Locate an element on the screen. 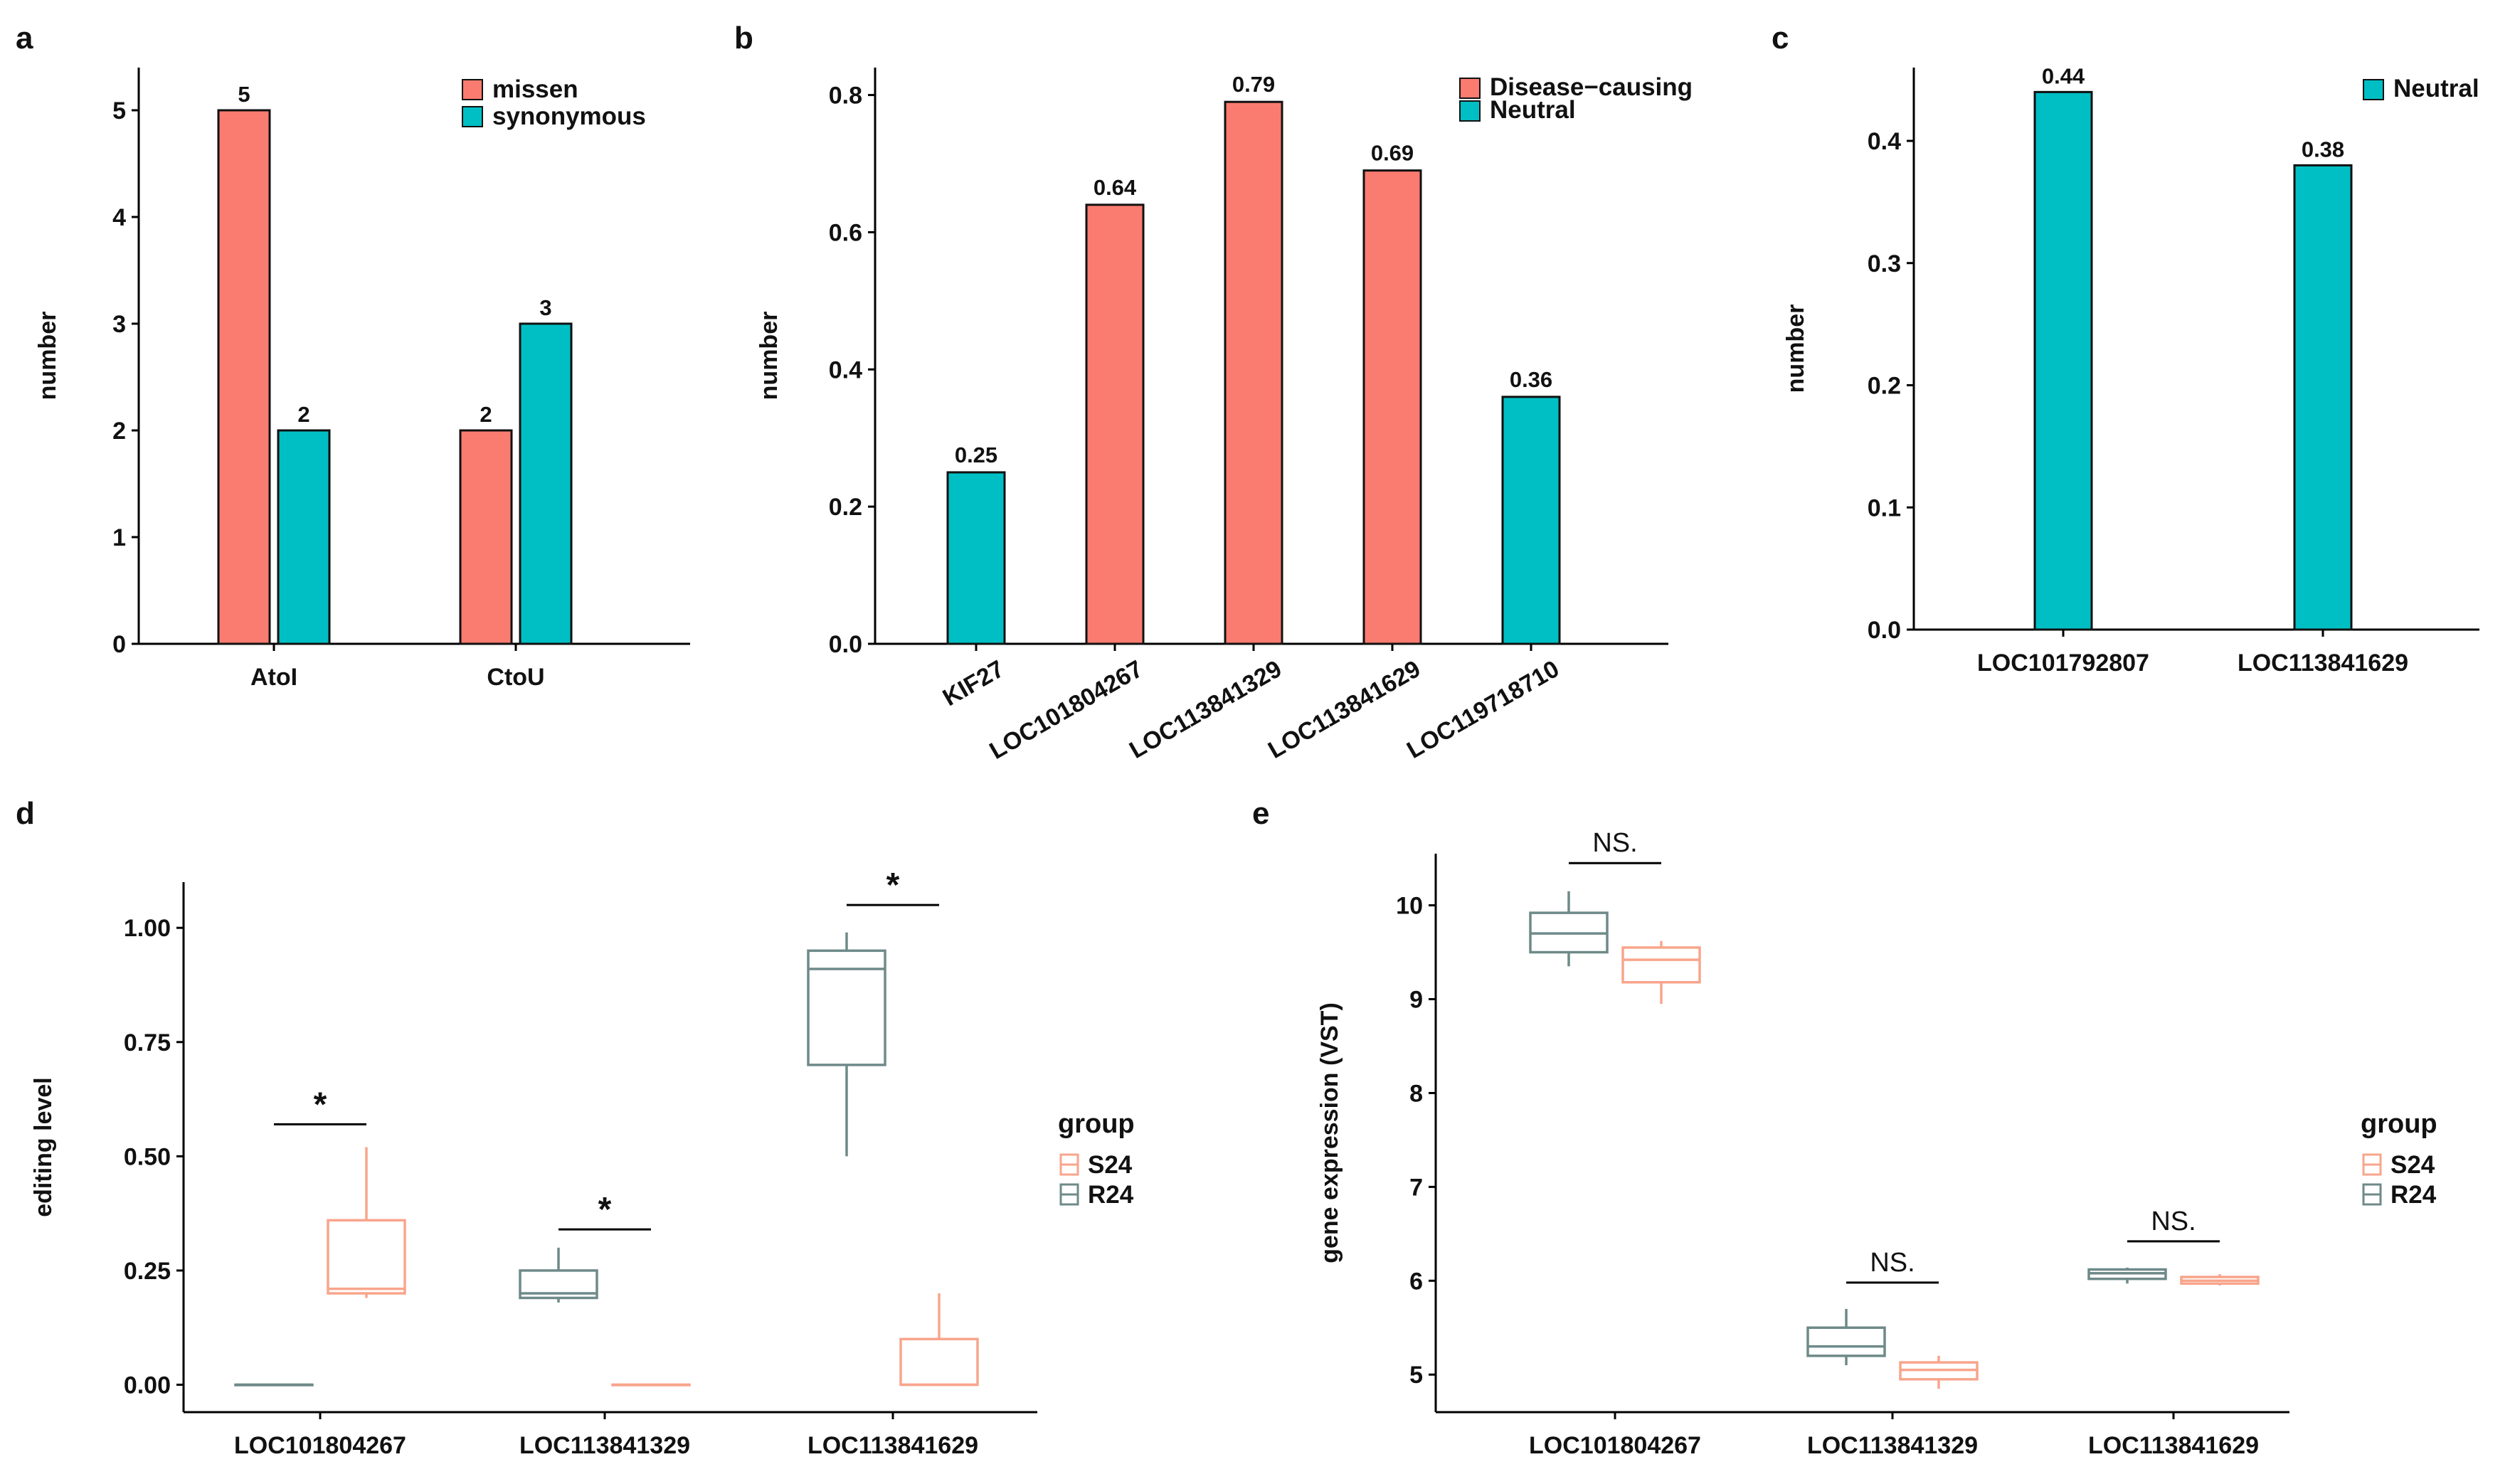 The height and width of the screenshot is (1484, 2515). bar-value-label: 0.36 is located at coordinates (1531, 379).